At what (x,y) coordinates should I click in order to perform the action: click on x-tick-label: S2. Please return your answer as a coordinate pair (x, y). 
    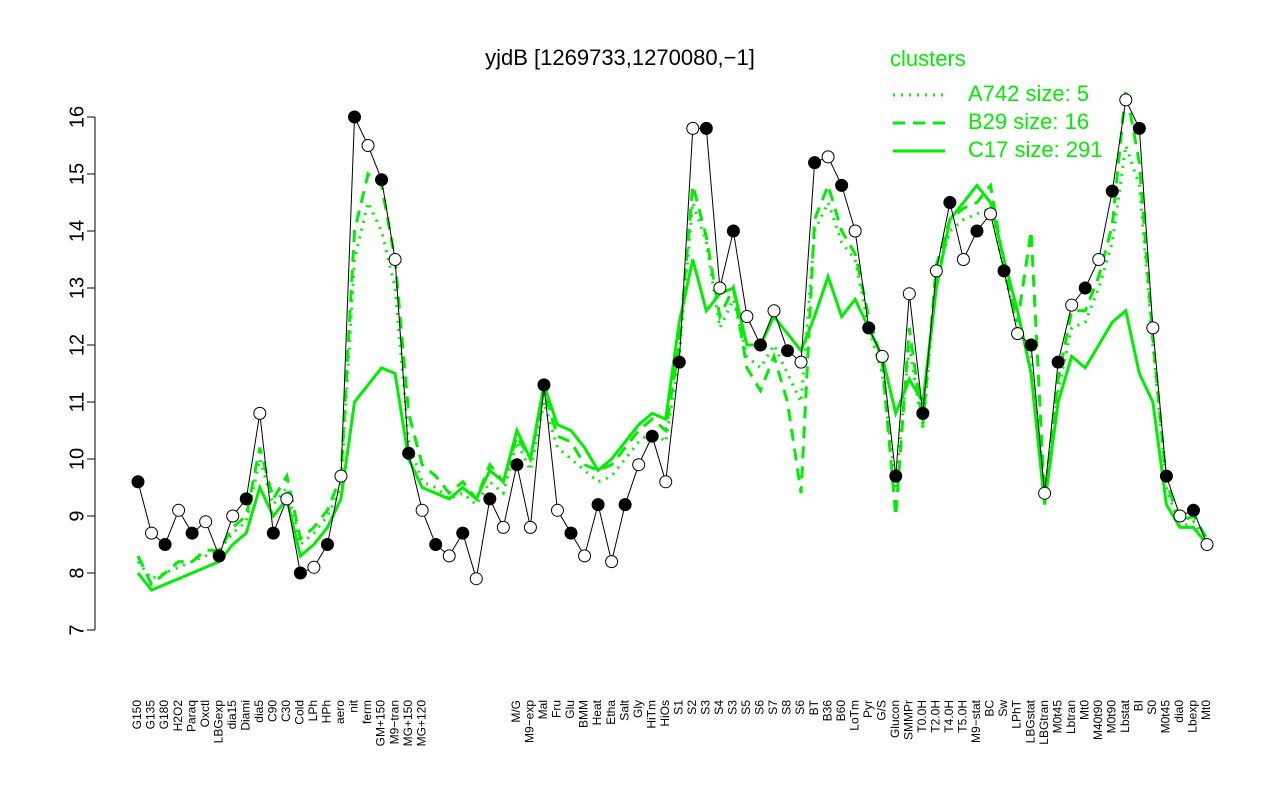
    Looking at the image, I should click on (692, 707).